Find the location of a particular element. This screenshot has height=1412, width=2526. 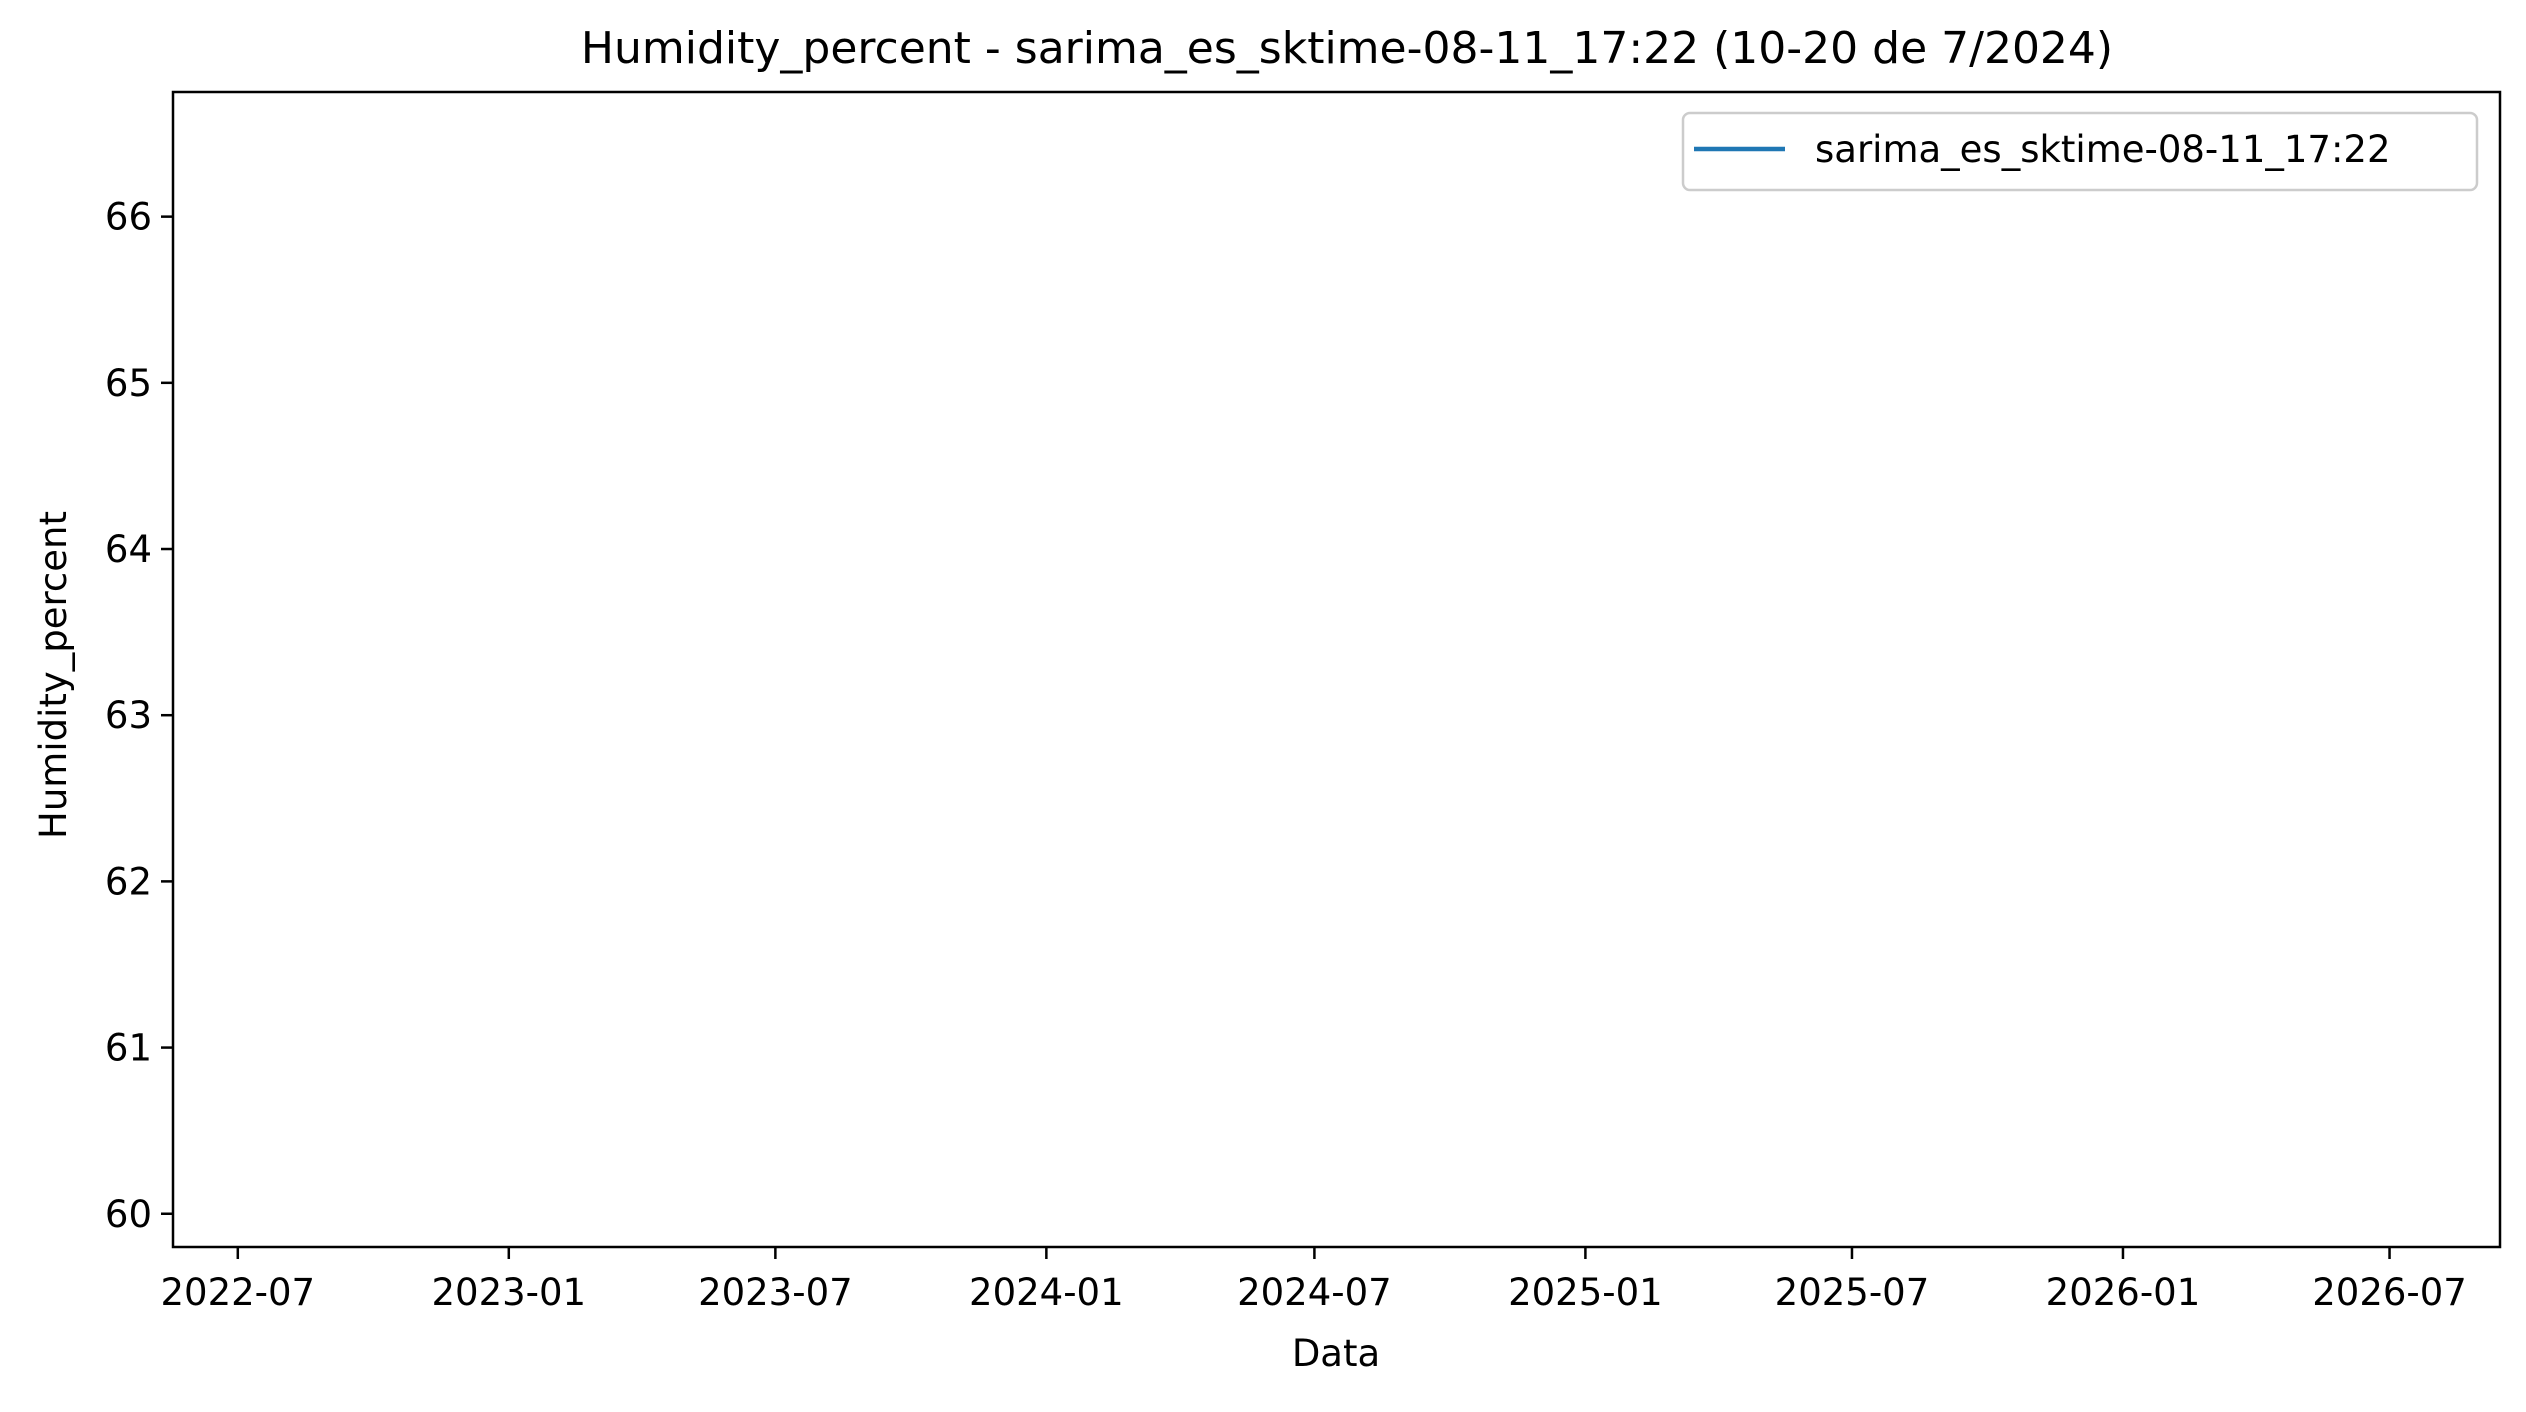

x-tick-label: 2024-01 is located at coordinates (1046, 1292).